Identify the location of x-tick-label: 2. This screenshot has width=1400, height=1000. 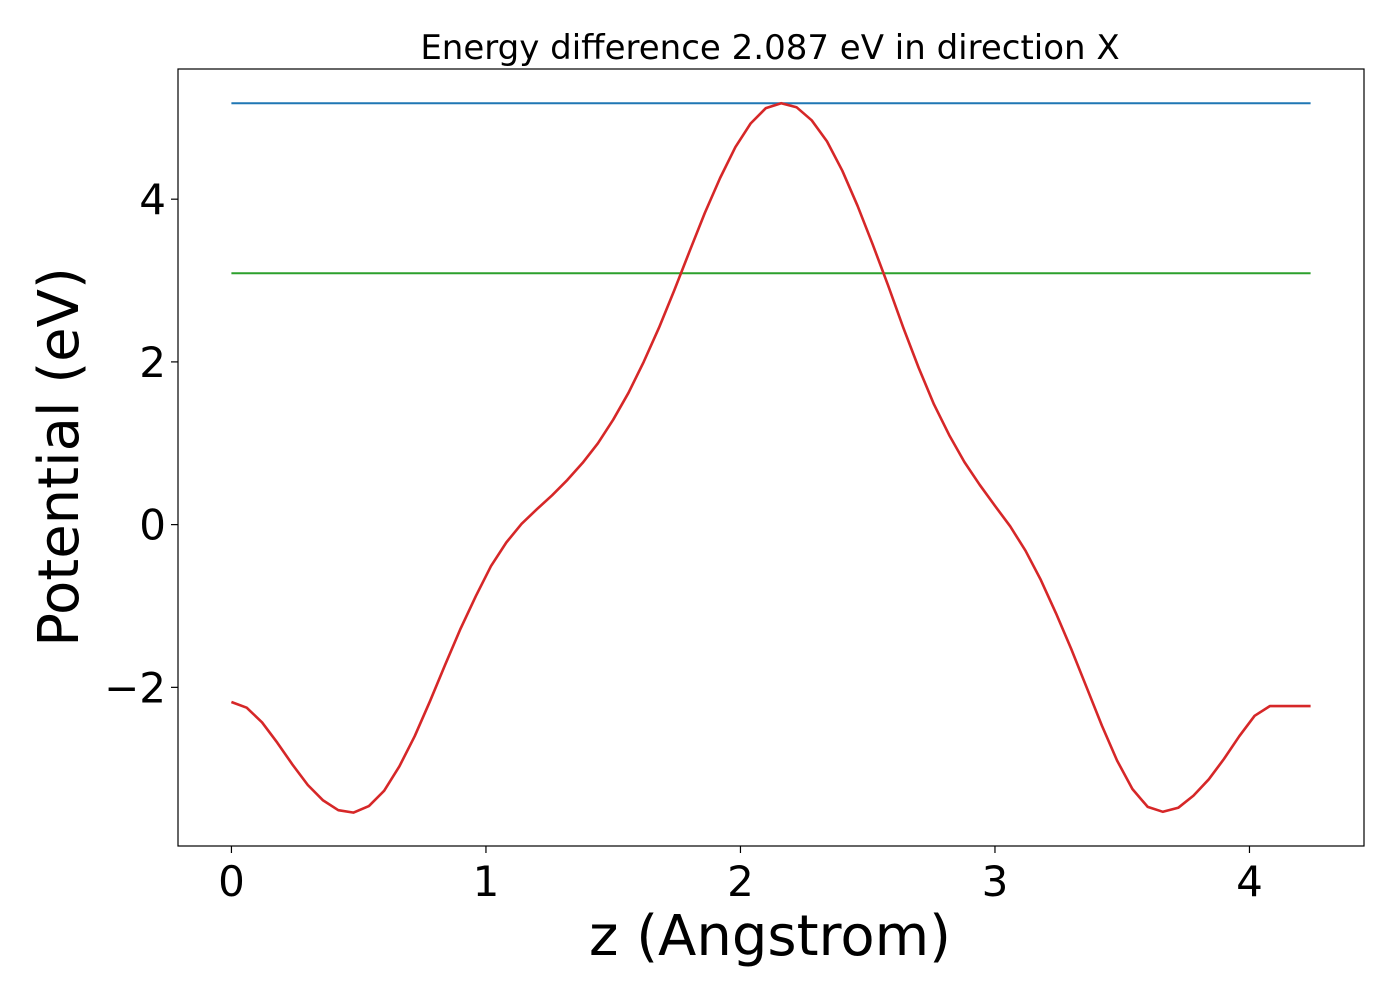
(740, 881).